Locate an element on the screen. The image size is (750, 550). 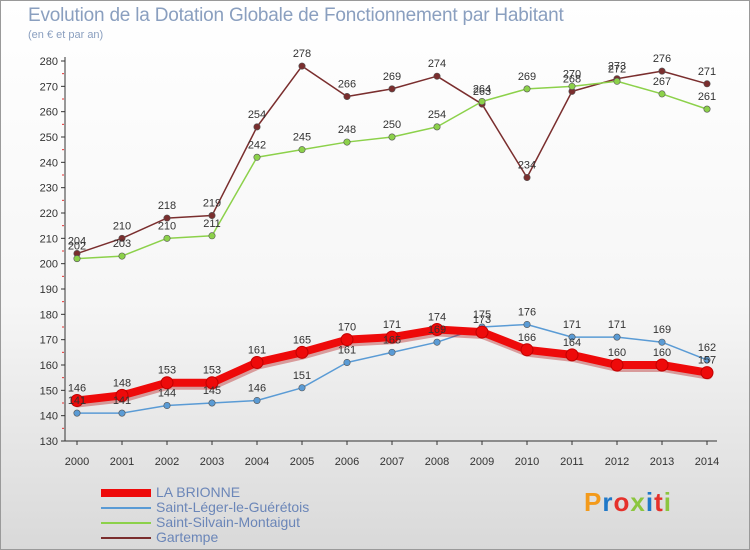
data-label: 175 is located at coordinates (482, 315).